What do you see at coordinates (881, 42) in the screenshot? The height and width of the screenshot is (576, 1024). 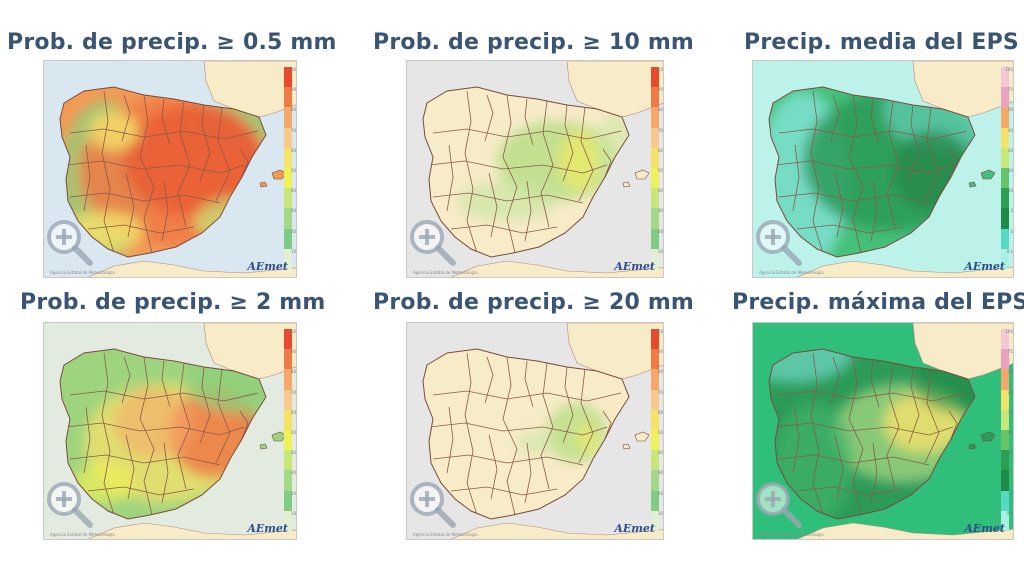 I see `panel-title: Precip. media del EPS` at bounding box center [881, 42].